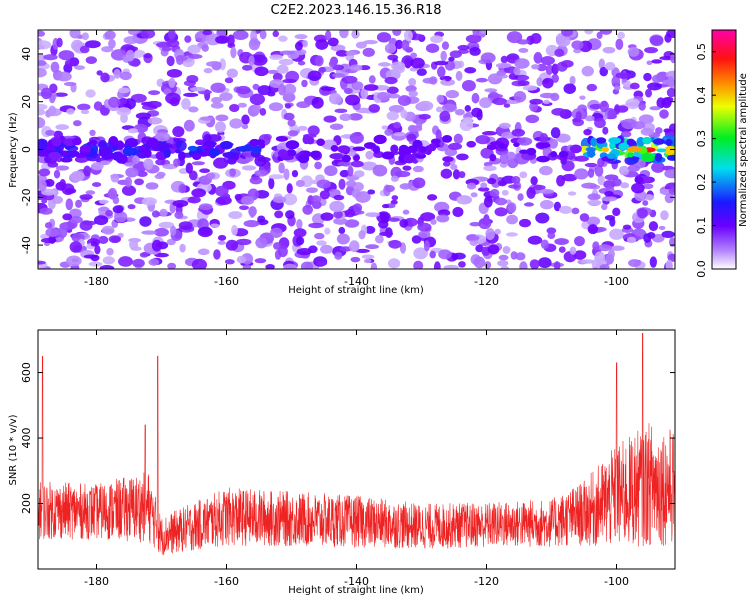 This screenshot has height=600, width=750. Describe the element at coordinates (701, 269) in the screenshot. I see `colorbar-tick-label: 0.0` at that location.